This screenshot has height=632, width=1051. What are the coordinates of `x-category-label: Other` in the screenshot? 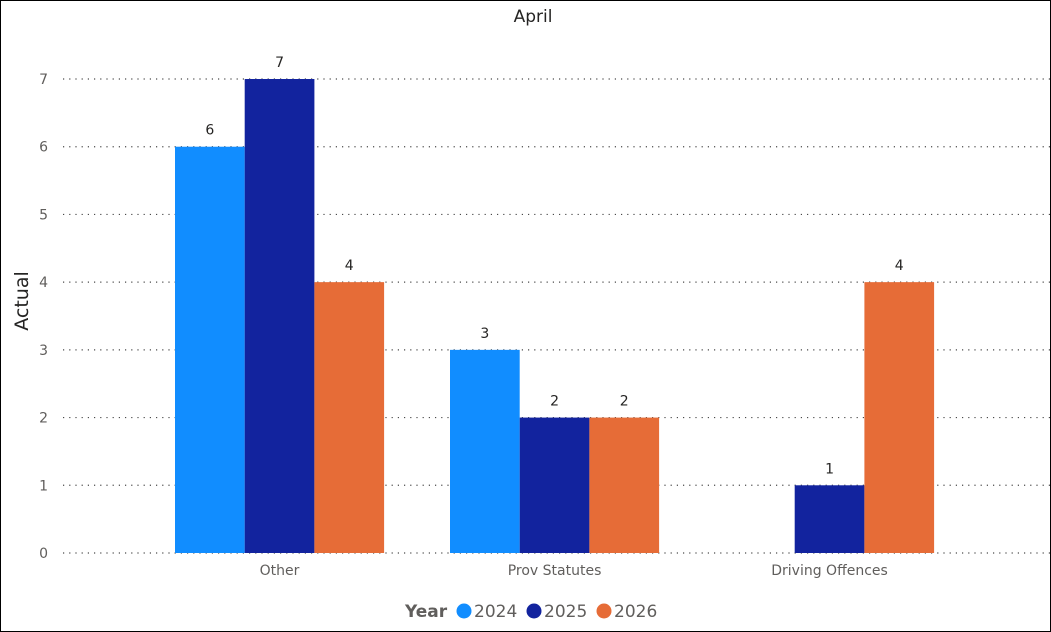 It's located at (280, 571).